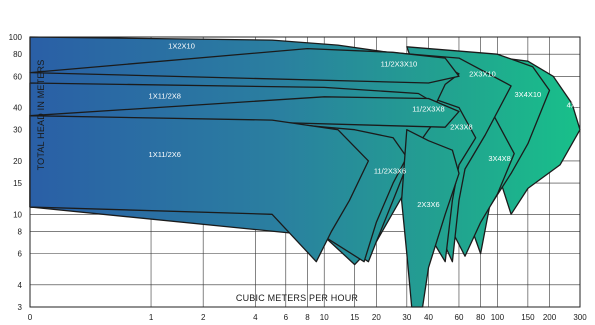 The height and width of the screenshot is (325, 595). I want to click on x-tick-label: 60, so click(459, 317).